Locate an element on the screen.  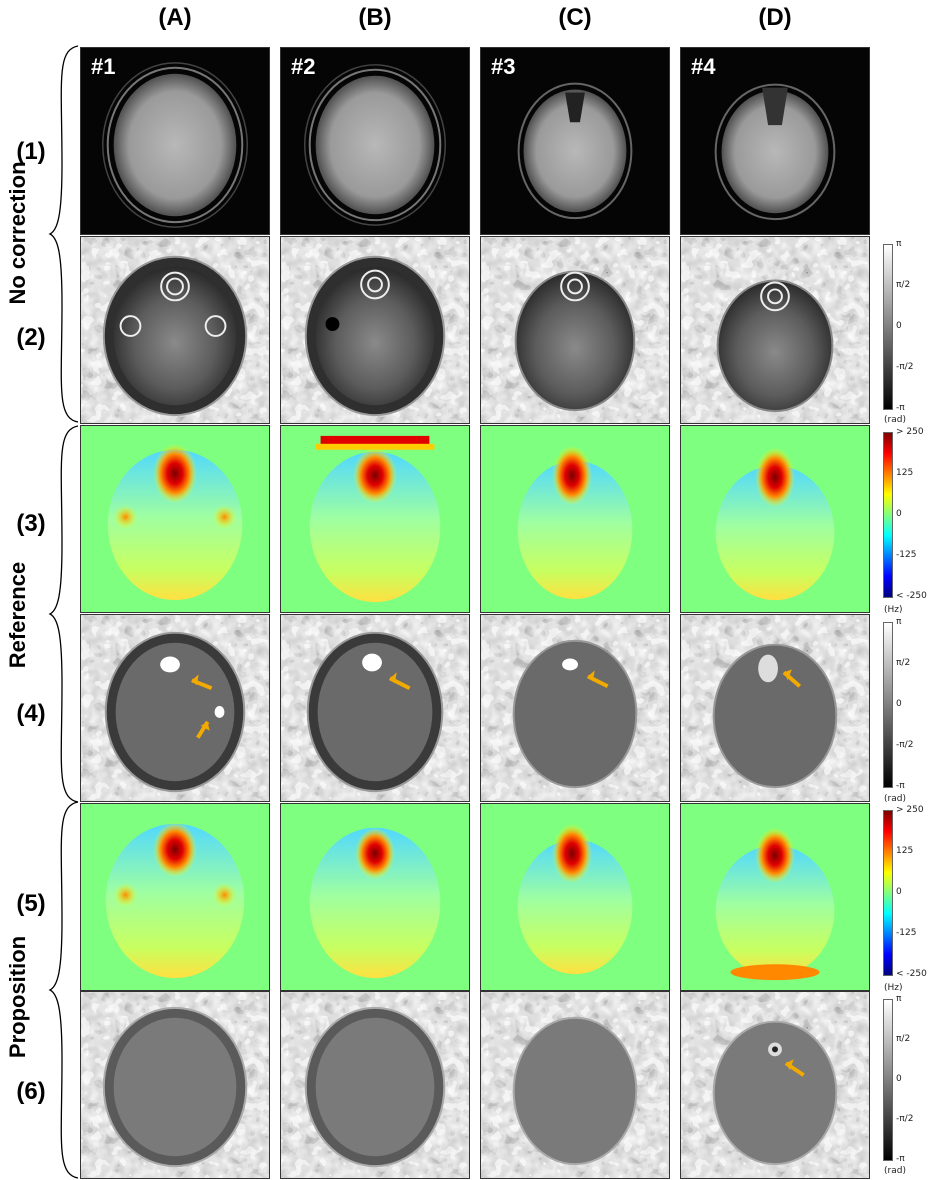
colorbar-phase-2-tick-neg-pi: -π is located at coordinates (900, 786).